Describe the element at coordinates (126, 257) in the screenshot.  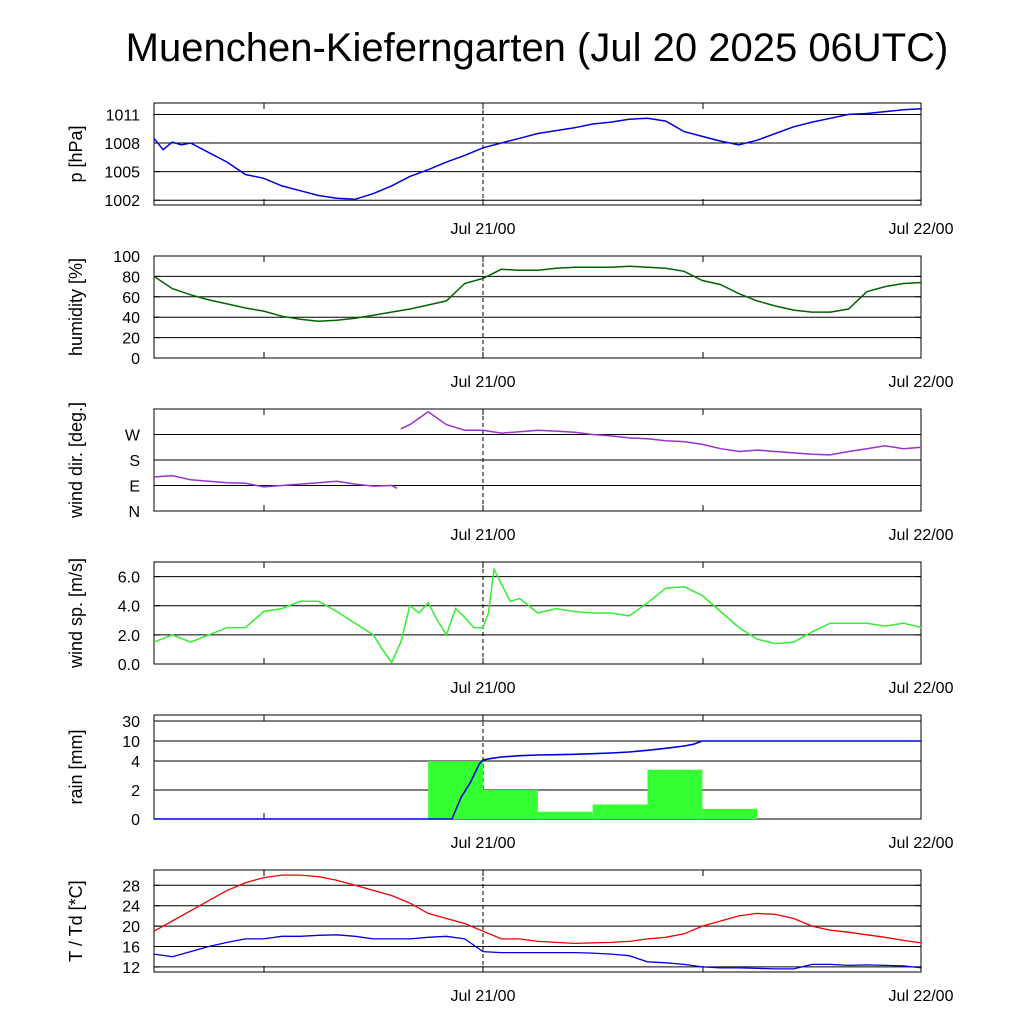
I see `y-tick-label: 100` at that location.